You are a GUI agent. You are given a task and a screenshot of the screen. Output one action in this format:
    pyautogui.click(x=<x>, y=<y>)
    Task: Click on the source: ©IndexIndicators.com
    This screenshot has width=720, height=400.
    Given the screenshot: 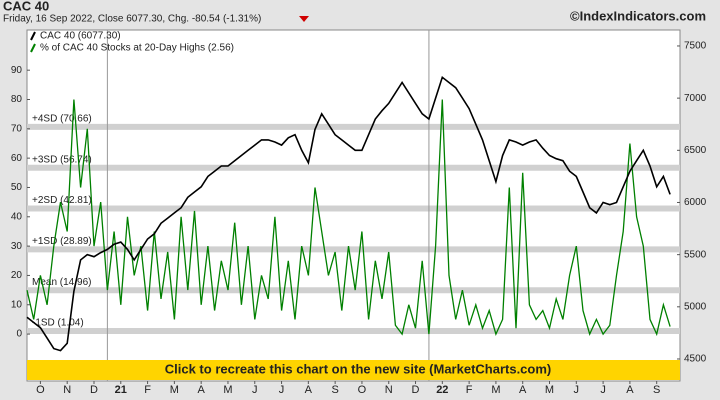 What is the action you would take?
    pyautogui.click(x=638, y=15)
    